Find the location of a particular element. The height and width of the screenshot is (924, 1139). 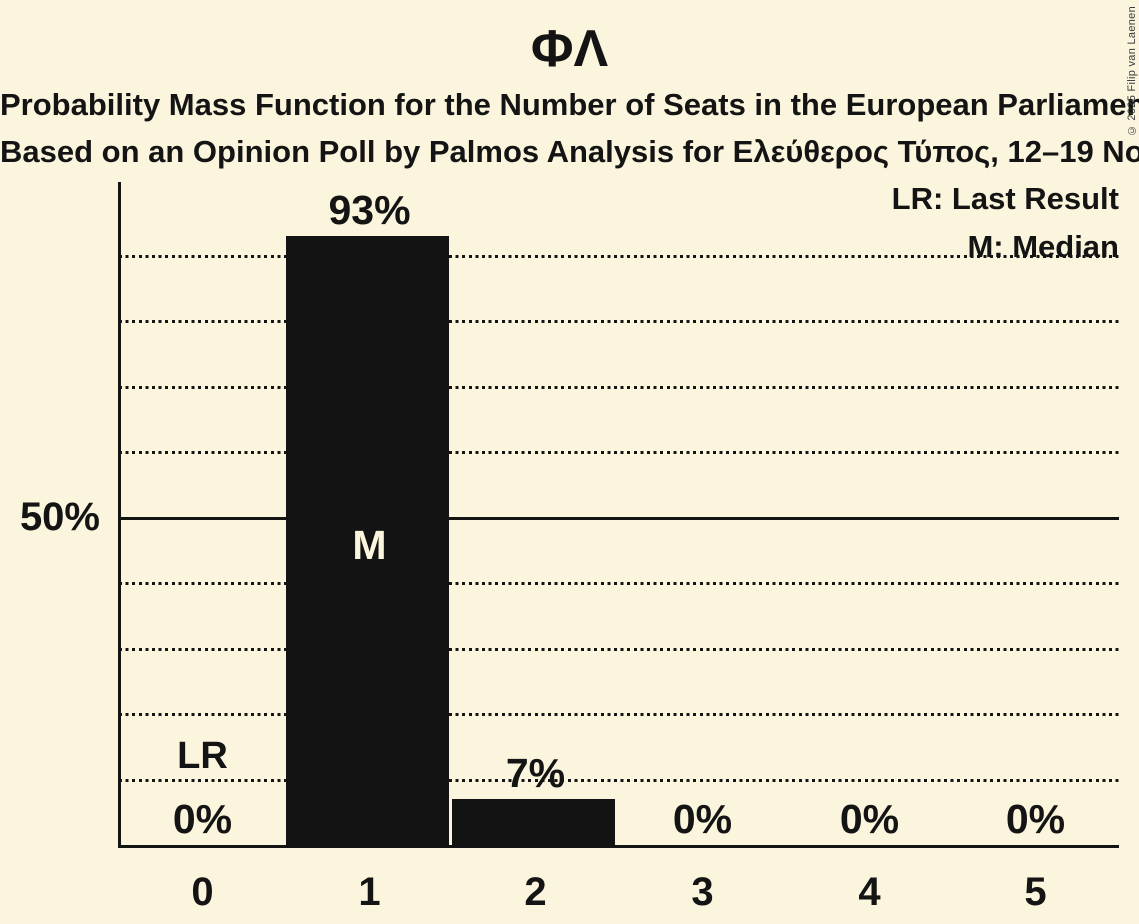

x-tick-label-4: 4 is located at coordinates (869, 892).